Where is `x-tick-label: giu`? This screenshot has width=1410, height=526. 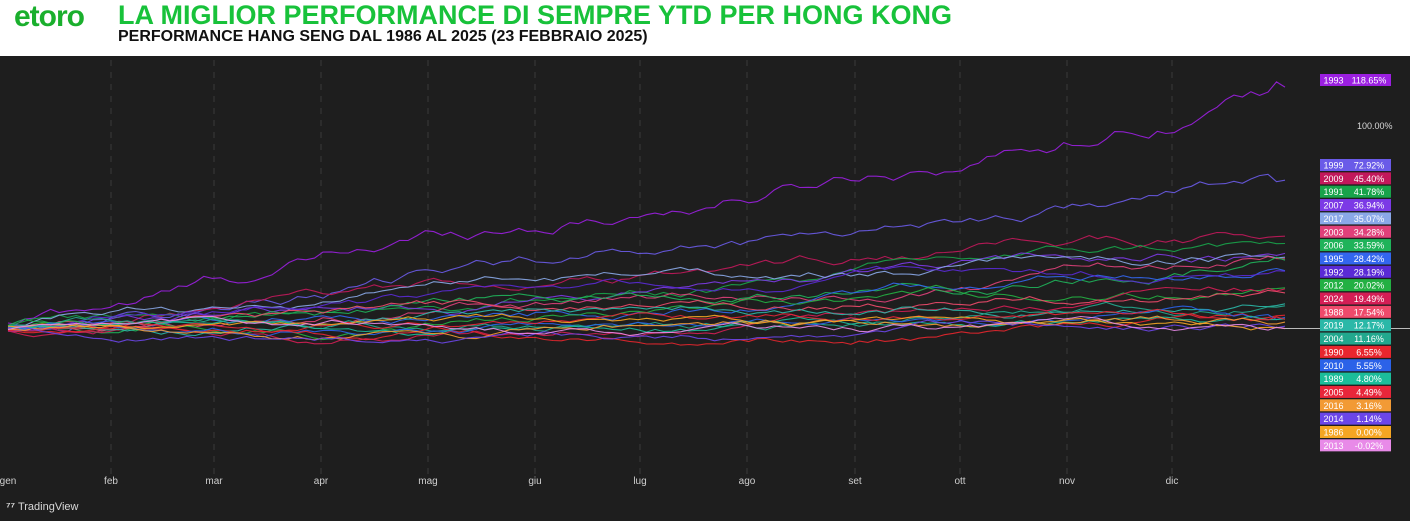 x-tick-label: giu is located at coordinates (534, 481).